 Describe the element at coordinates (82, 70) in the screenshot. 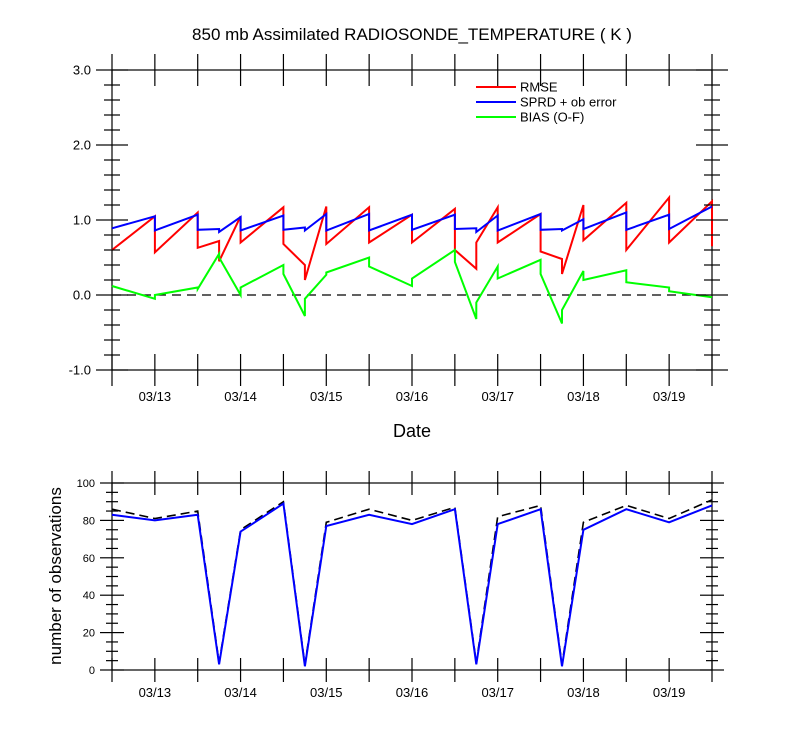

I see `top-y-tick-label: 3.0` at that location.